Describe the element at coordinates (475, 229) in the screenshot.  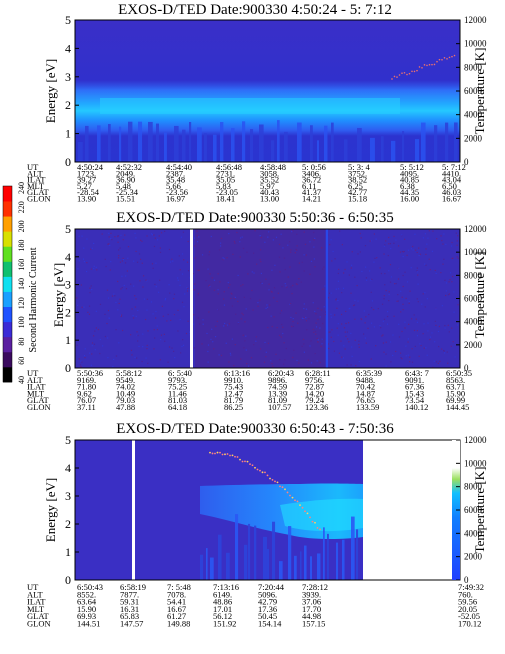
I see `temperature-tick-label: 12000` at that location.